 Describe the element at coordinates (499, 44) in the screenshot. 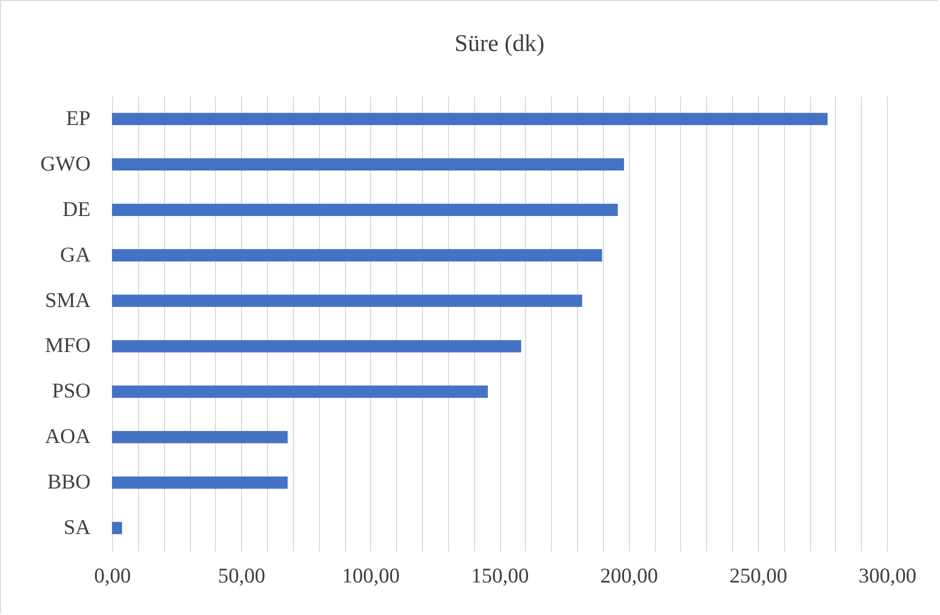

I see `chart-title: Süre (dk)` at that location.